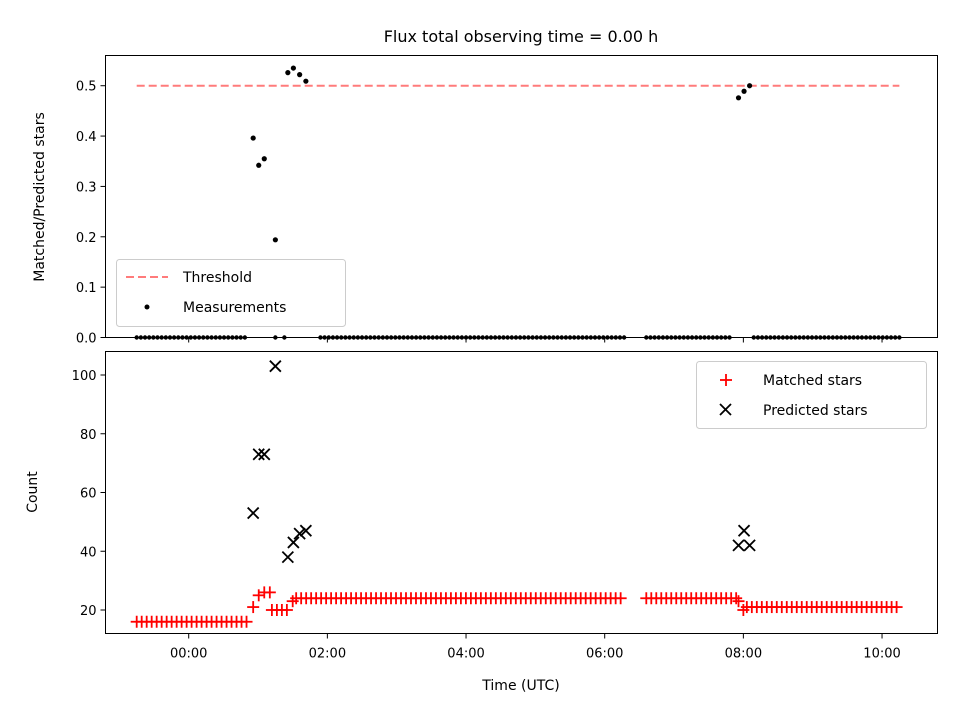  What do you see at coordinates (743, 654) in the screenshot?
I see `x-tick-label: 08:00` at bounding box center [743, 654].